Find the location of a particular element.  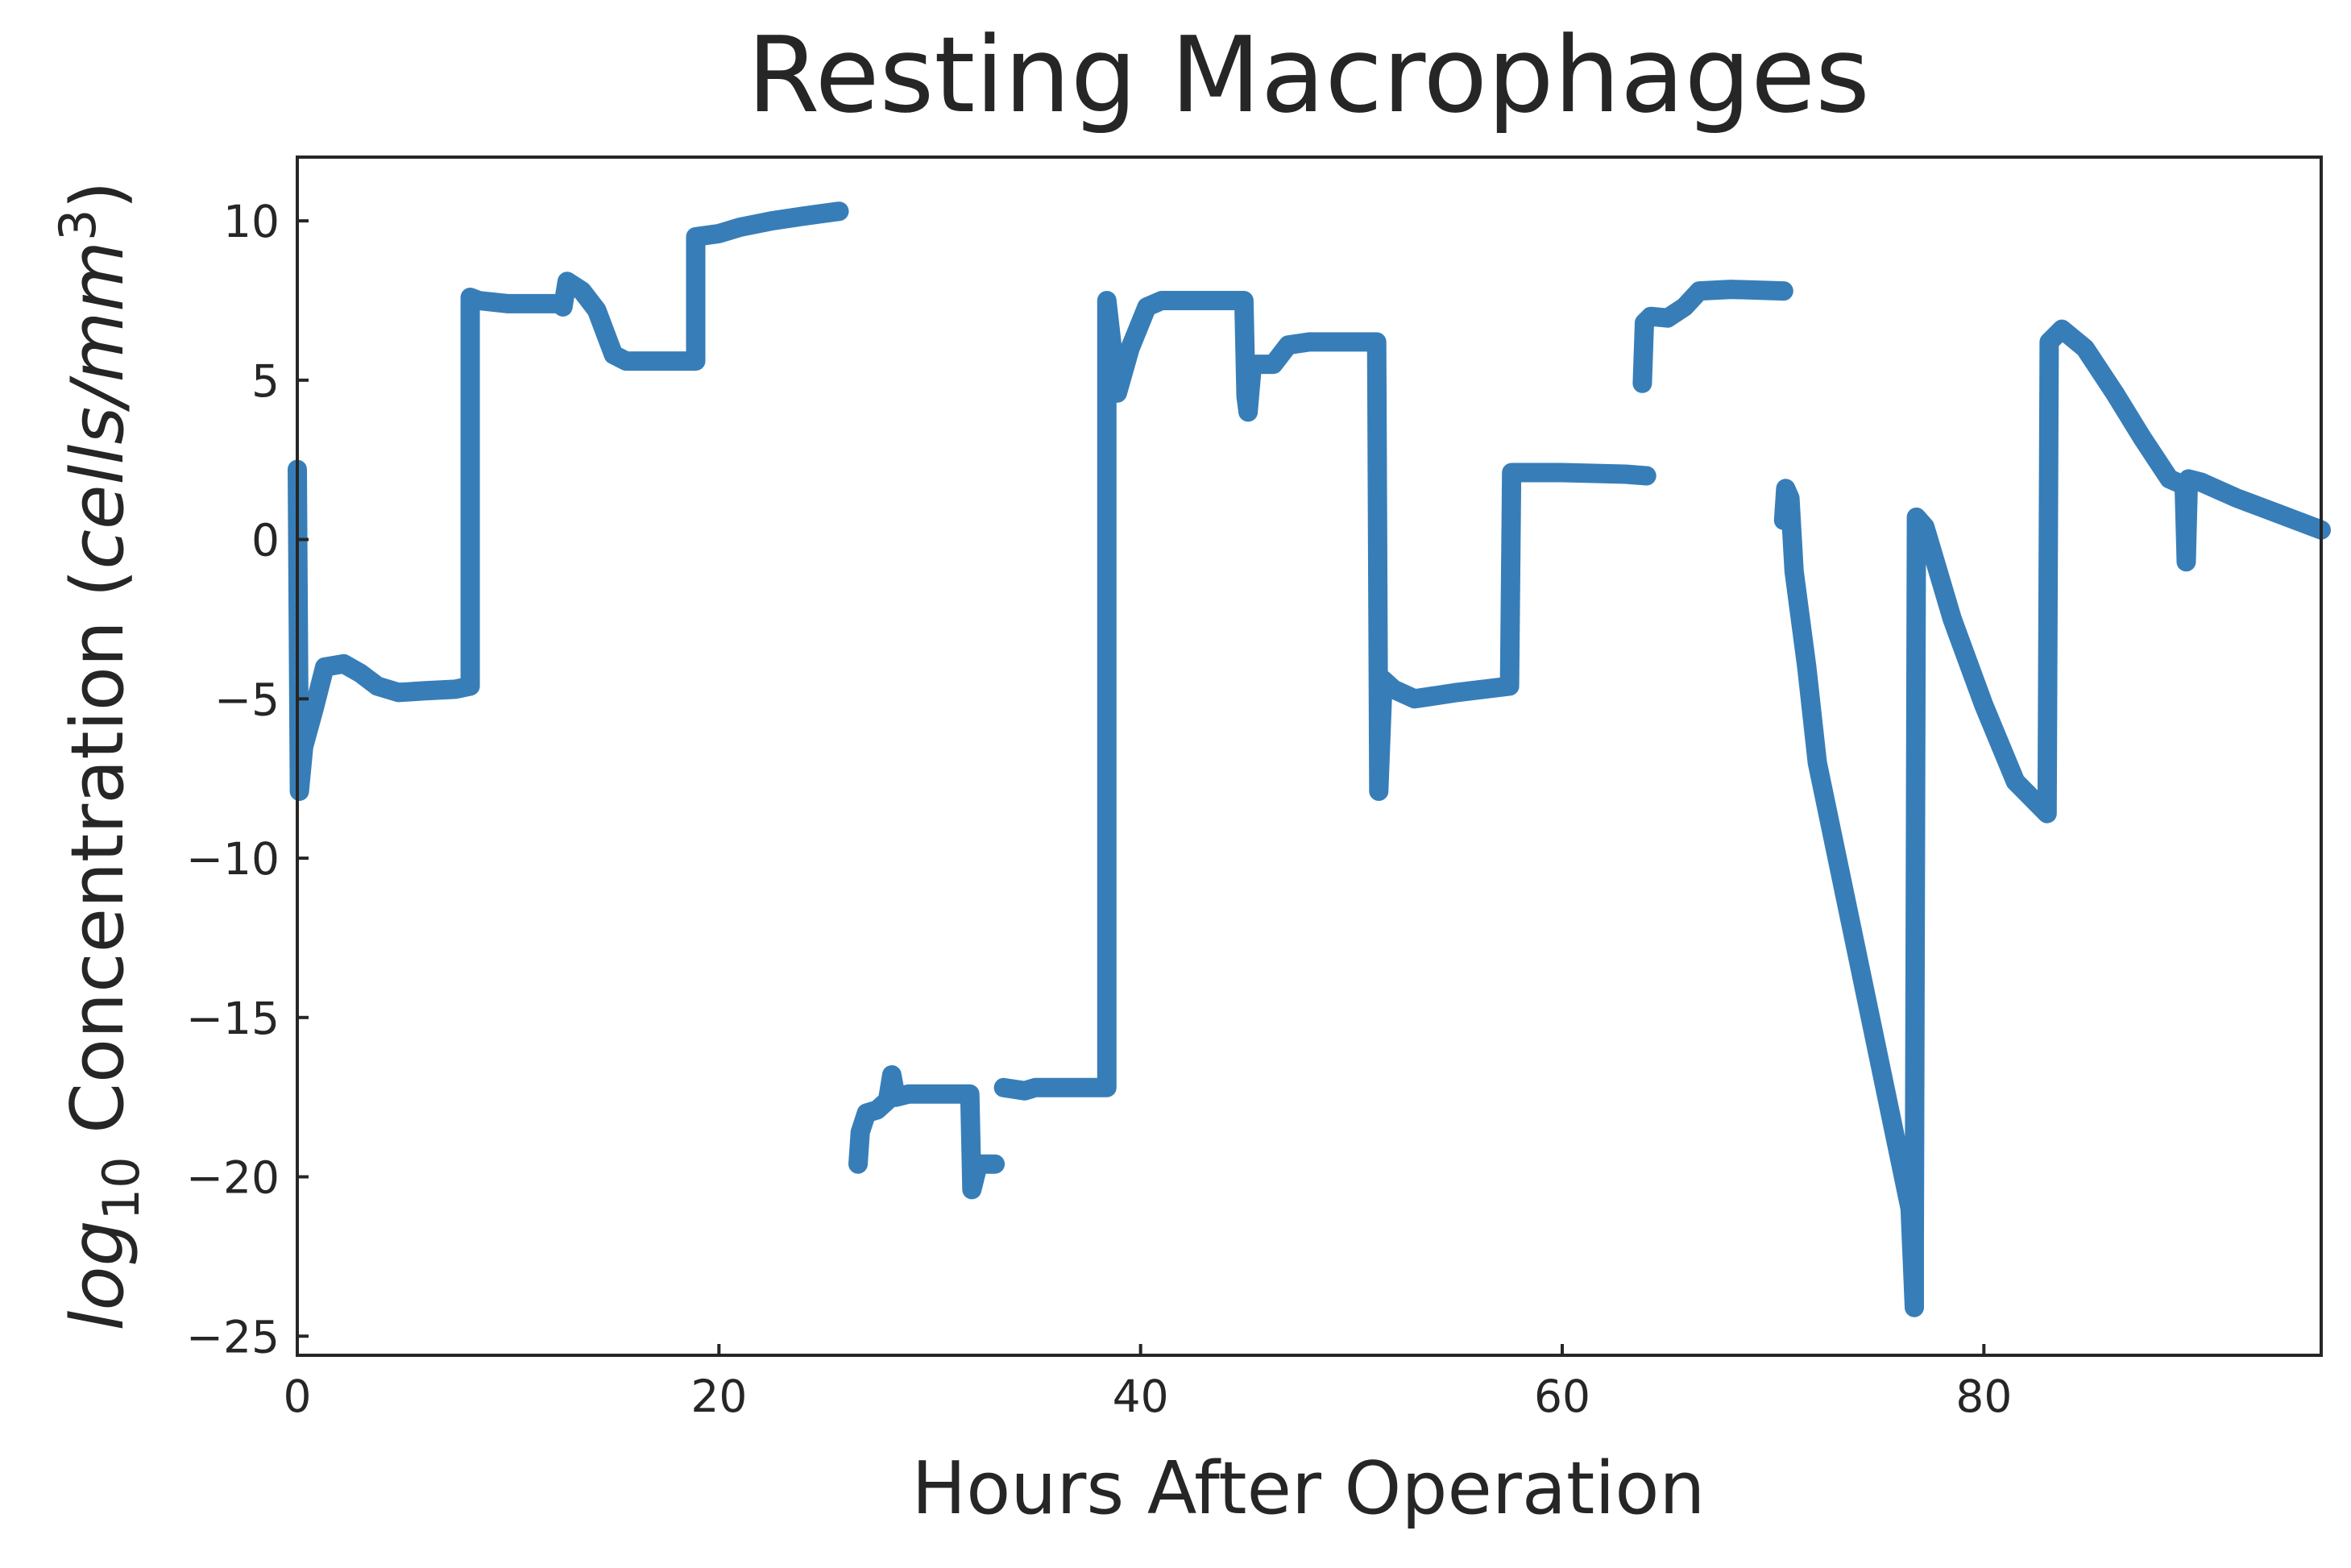

y-tick-label: −25 is located at coordinates (233, 1337).